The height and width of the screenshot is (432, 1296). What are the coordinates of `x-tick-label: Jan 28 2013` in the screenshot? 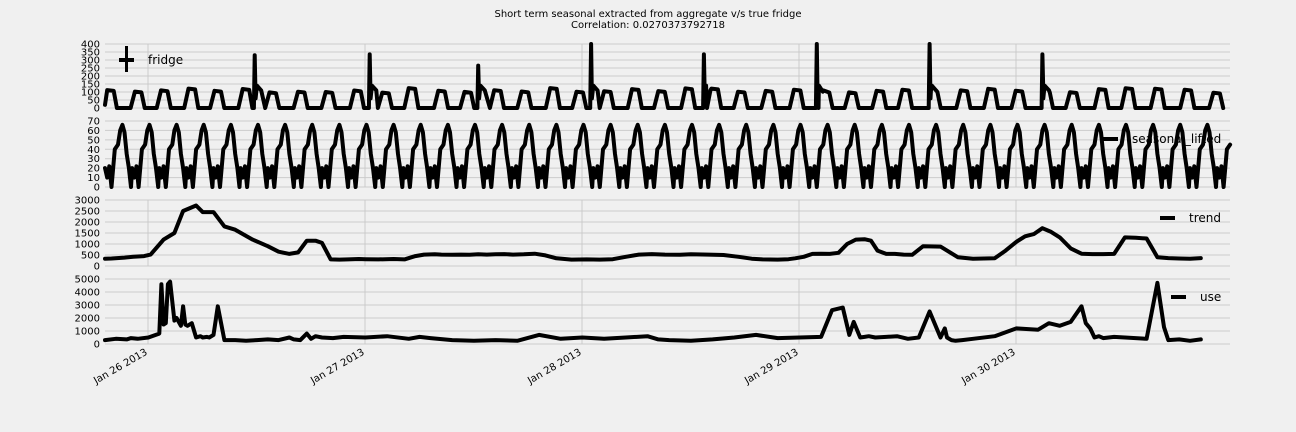 It's located at (554, 367).